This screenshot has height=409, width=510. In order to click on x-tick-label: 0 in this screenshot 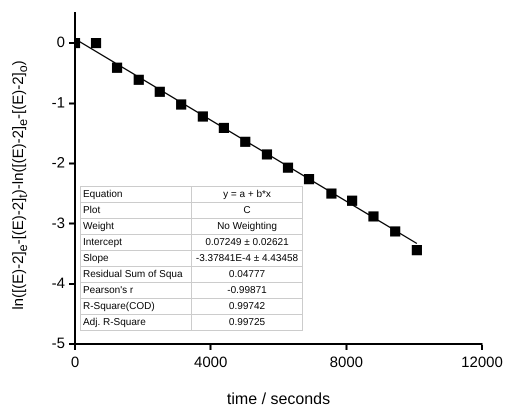, I will do `click(75, 363)`.